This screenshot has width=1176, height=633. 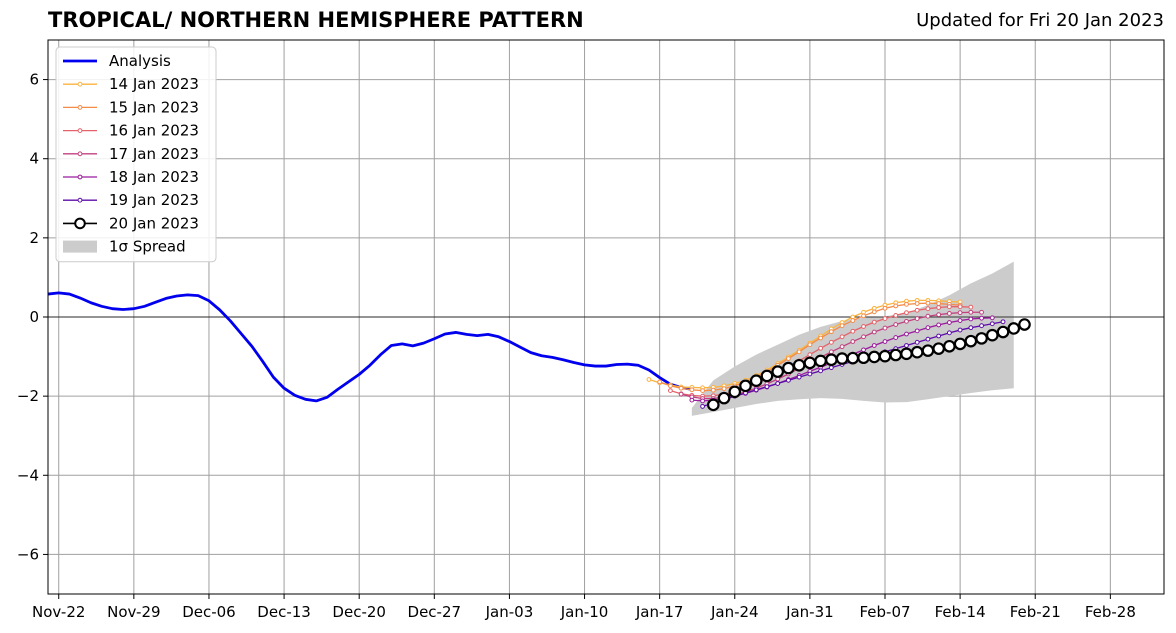 What do you see at coordinates (316, 20) in the screenshot?
I see `chart-title: TROPICAL/ NORTHERN HEMISPHERE PATTERN` at bounding box center [316, 20].